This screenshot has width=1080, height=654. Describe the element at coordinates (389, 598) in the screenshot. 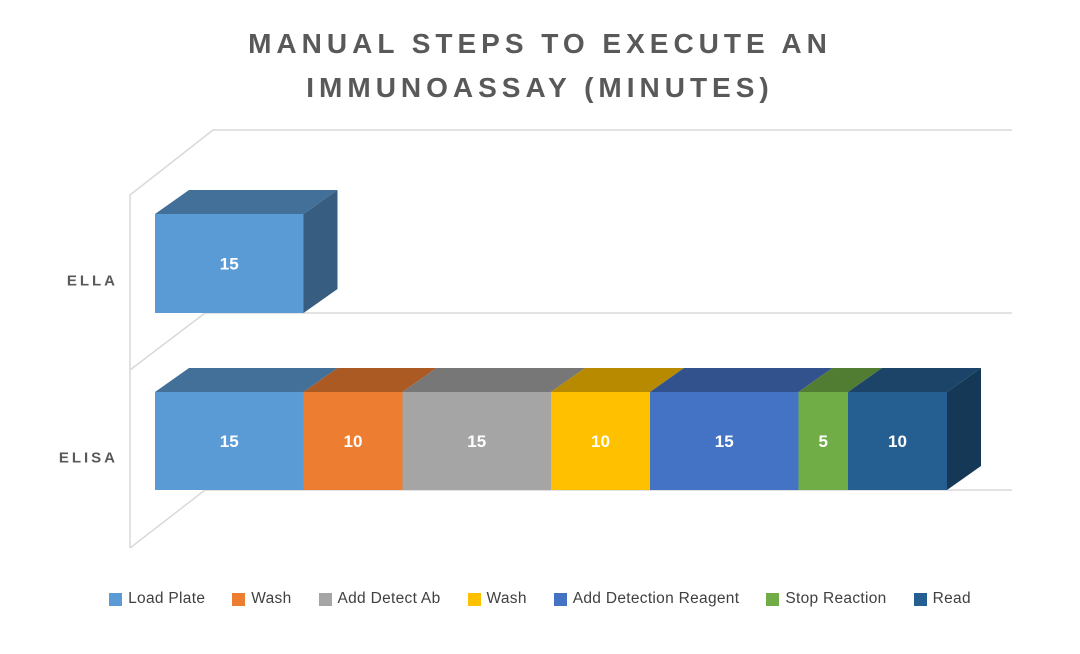

I see `legend-label: Add Detect Ab` at that location.